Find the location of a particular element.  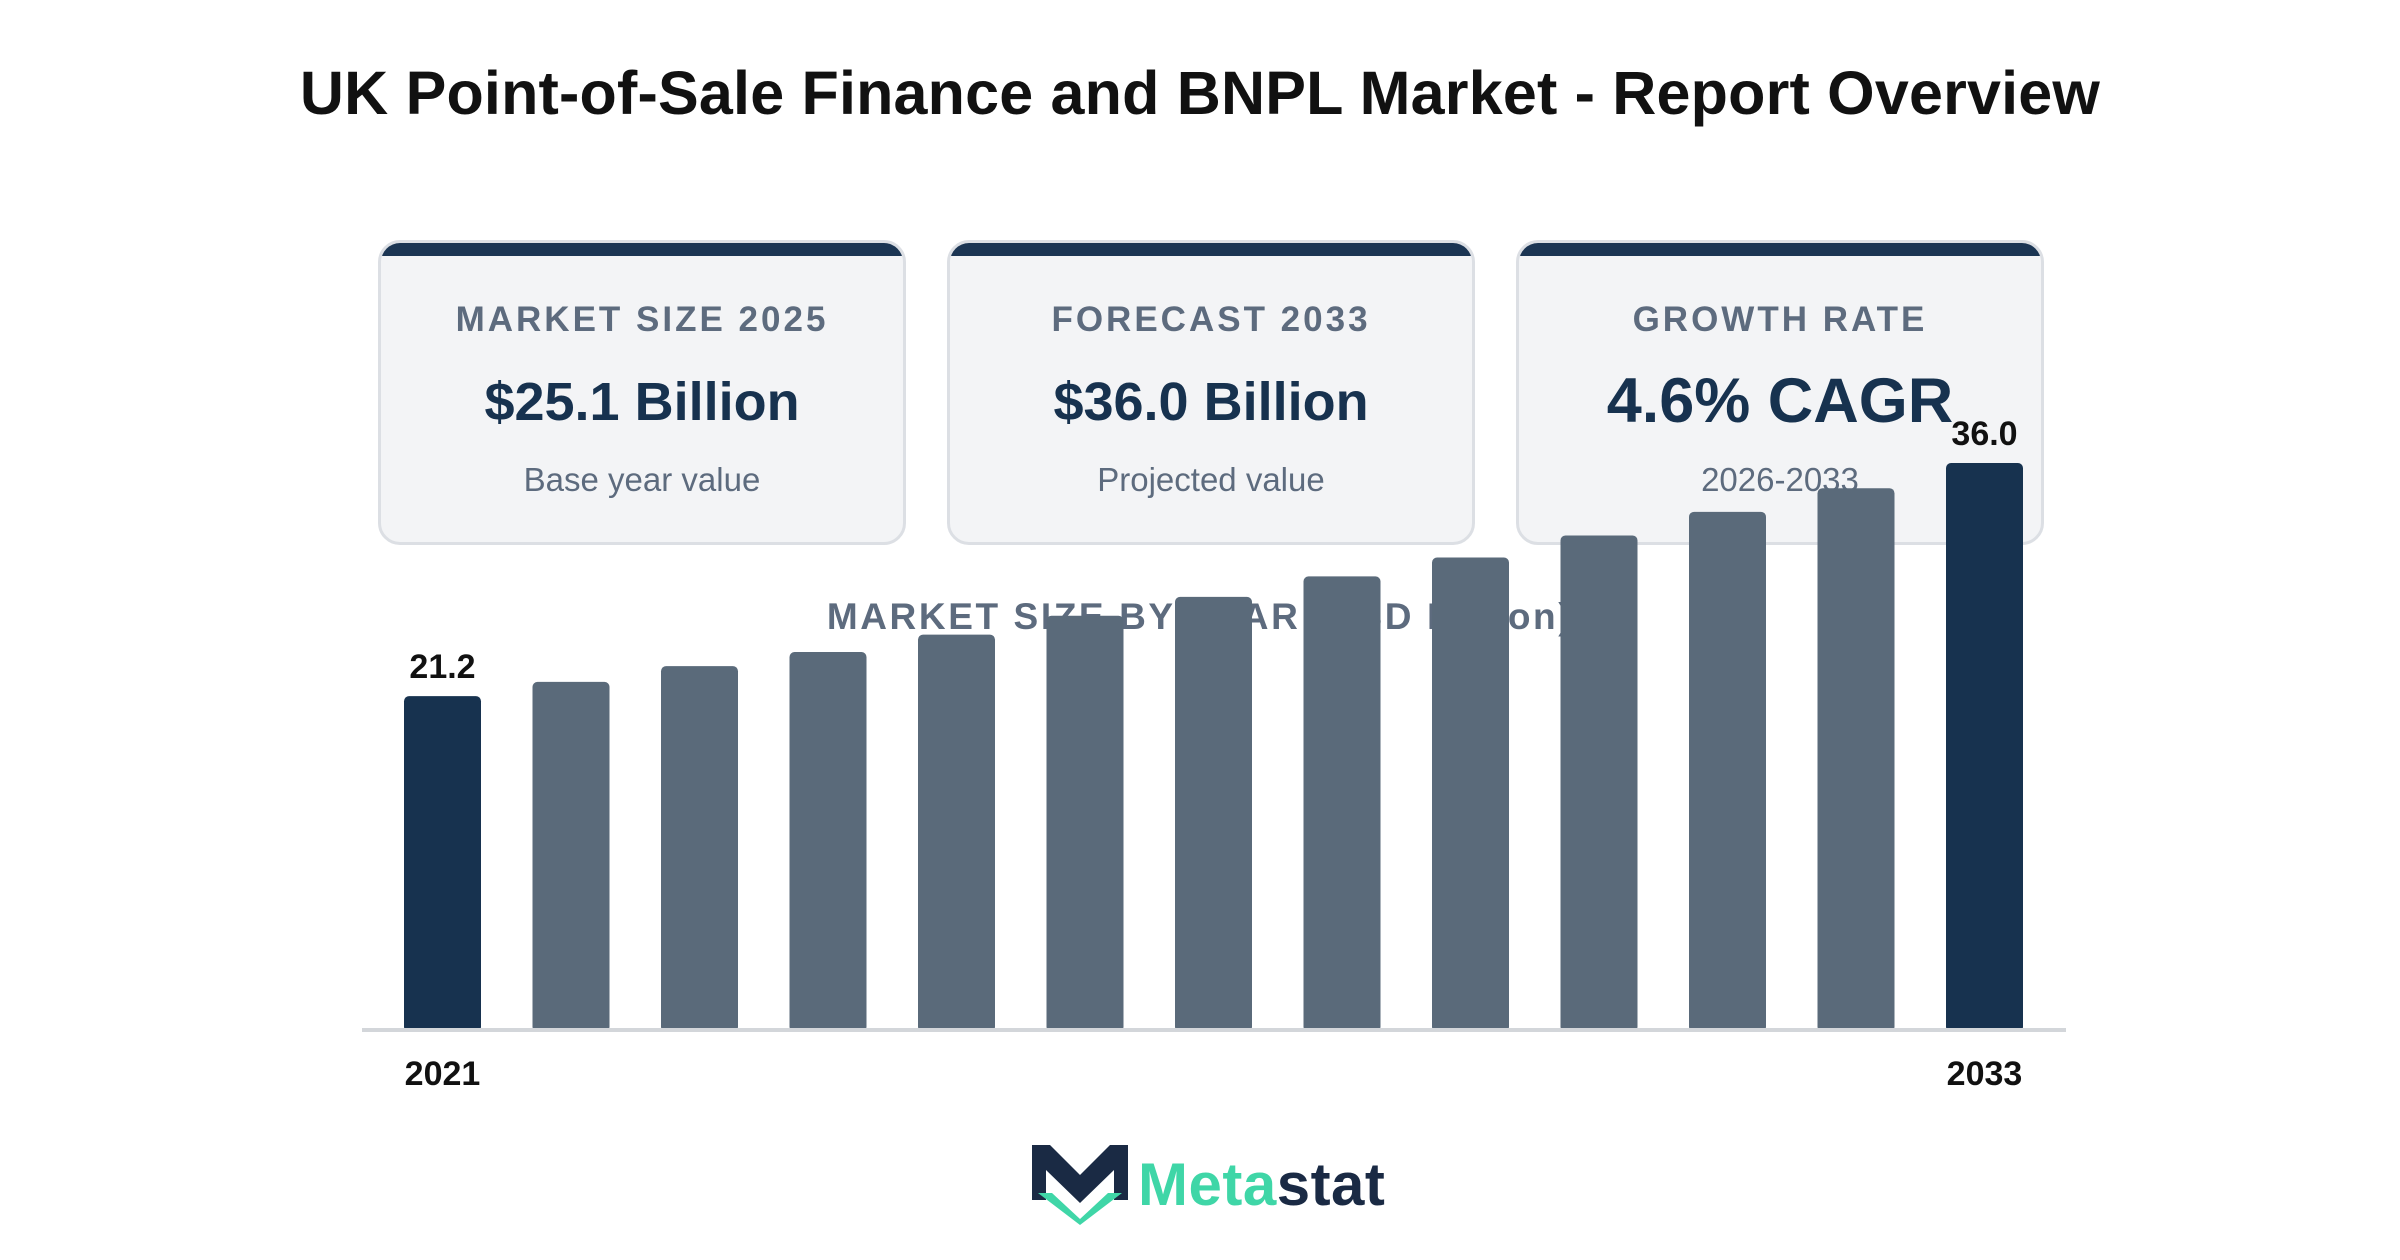

brand-name: Metastat is located at coordinates (1261, 1184).